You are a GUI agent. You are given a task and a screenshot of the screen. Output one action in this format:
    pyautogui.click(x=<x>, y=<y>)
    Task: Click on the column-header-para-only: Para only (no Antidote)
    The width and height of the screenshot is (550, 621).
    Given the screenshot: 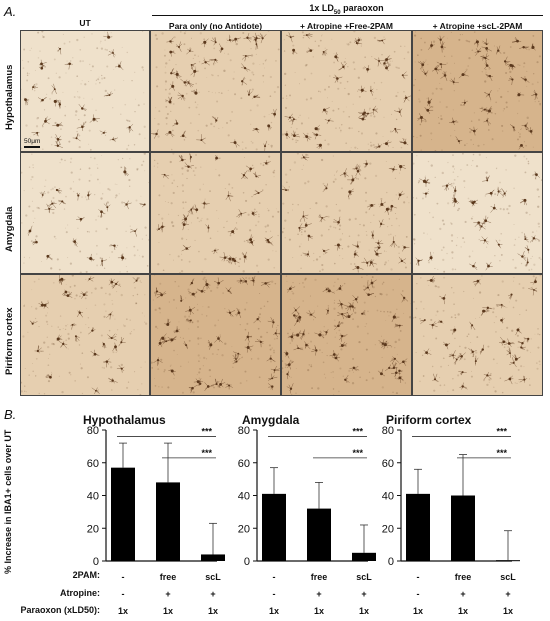 What is the action you would take?
    pyautogui.click(x=215, y=26)
    